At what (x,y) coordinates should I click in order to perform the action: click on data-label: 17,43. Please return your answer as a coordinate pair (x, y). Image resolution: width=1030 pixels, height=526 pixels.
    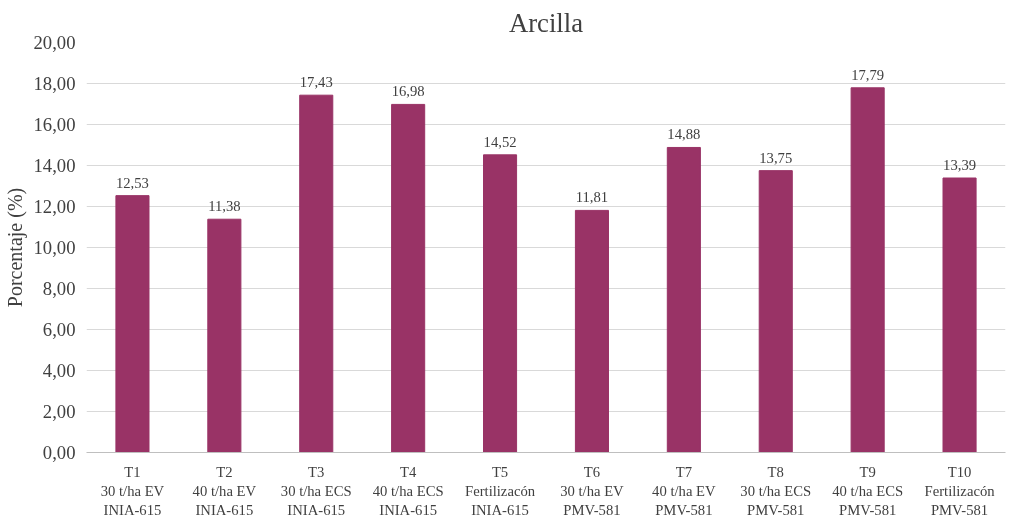
    Looking at the image, I should click on (316, 82).